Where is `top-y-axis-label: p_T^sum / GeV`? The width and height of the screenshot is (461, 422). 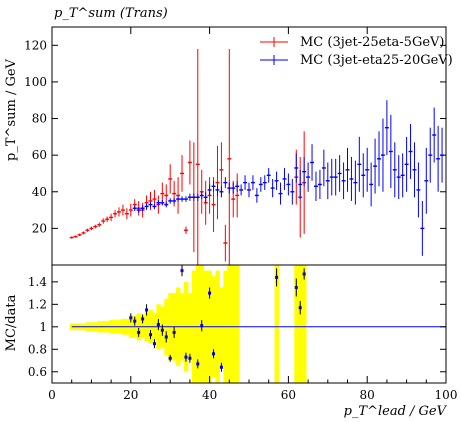
top-y-axis-label: p_T^sum / GeV is located at coordinates (11, 109).